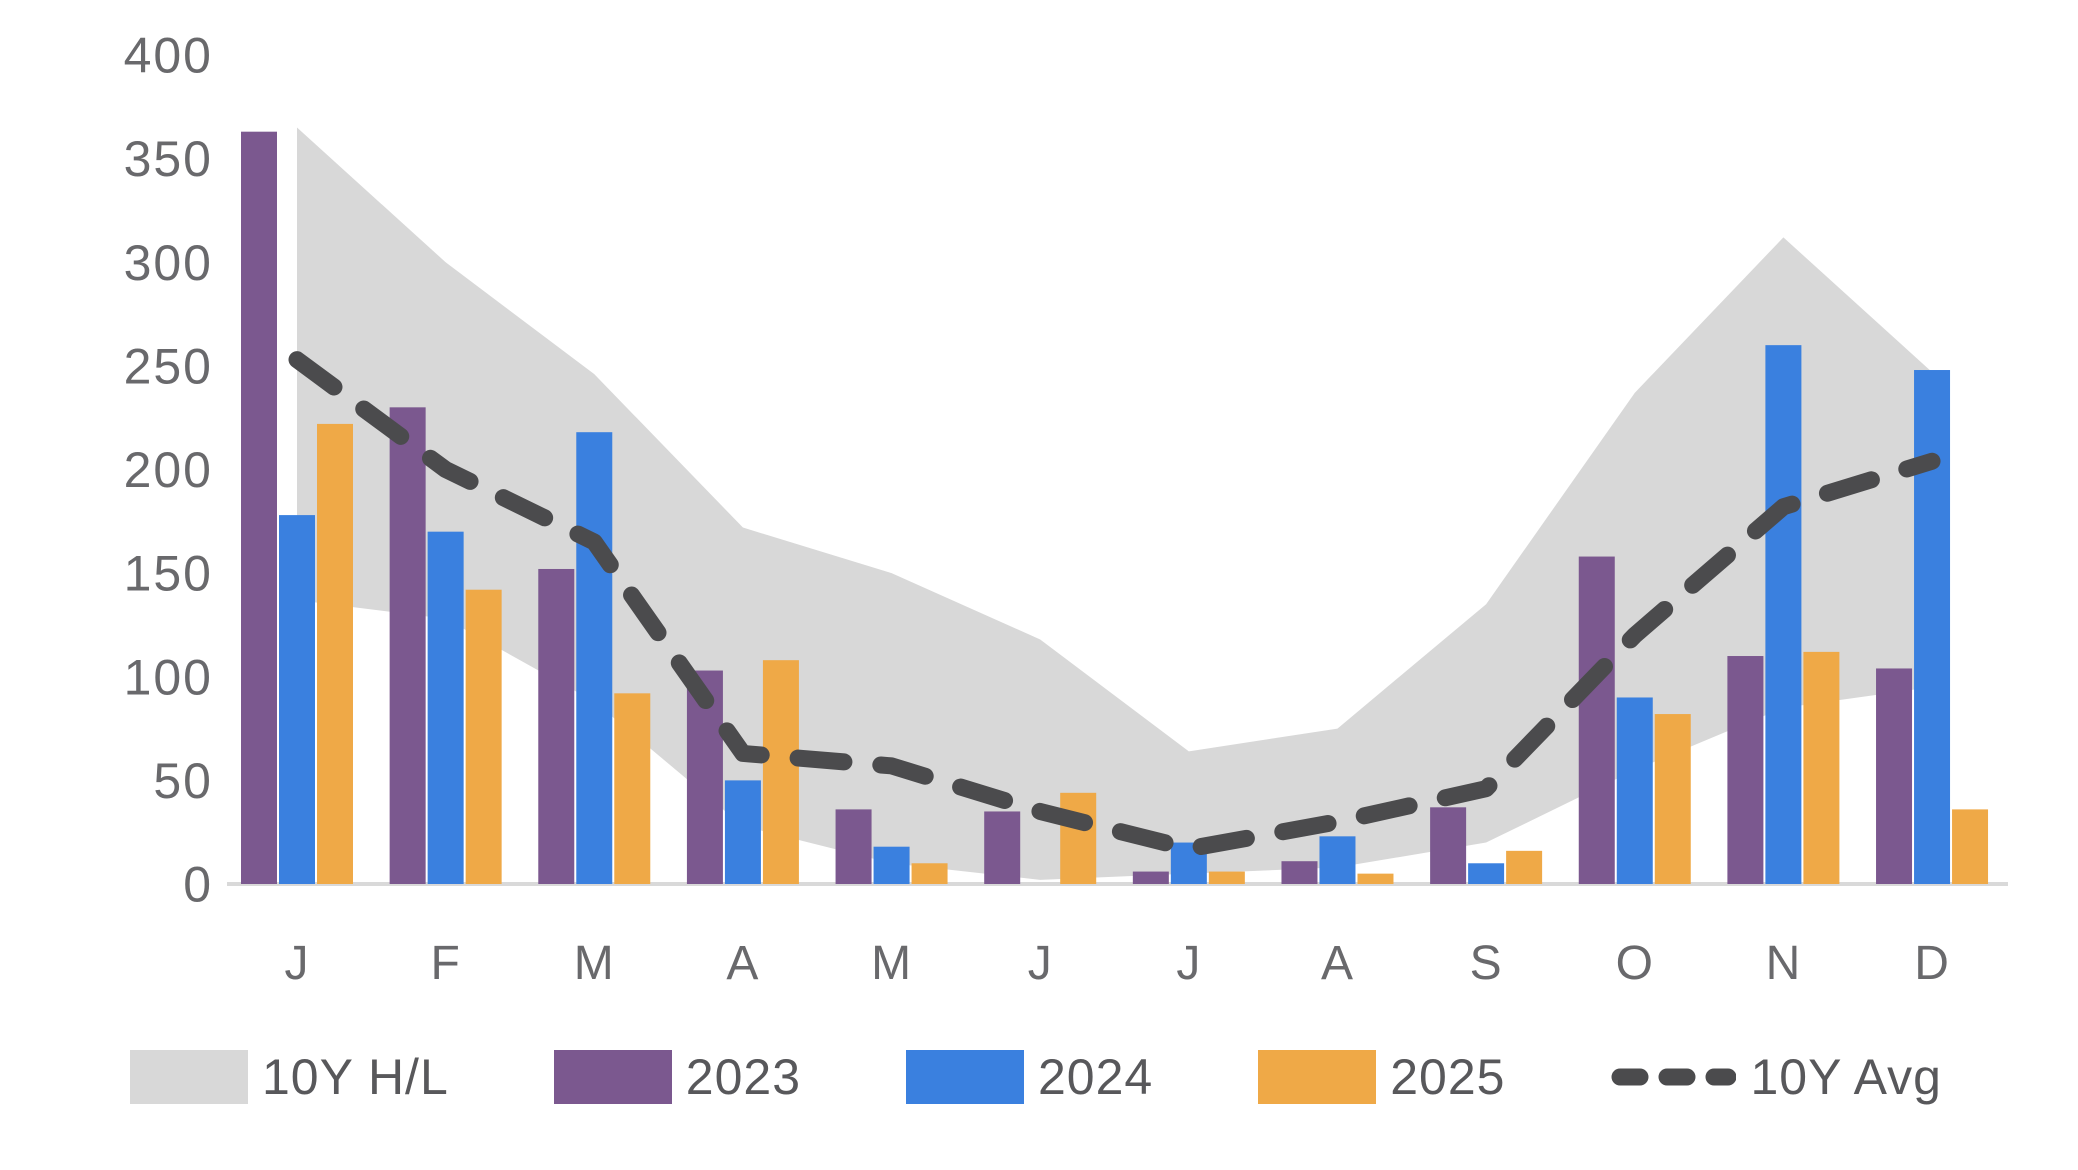 Image resolution: width=2078 pixels, height=1170 pixels. Describe the element at coordinates (1040, 963) in the screenshot. I see `x-label-6-J: J` at that location.